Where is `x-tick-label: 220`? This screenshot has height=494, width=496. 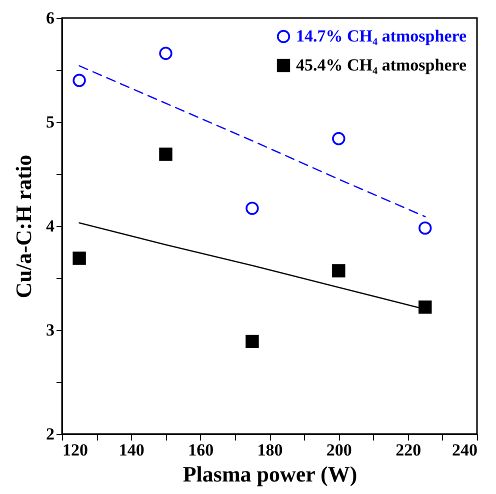 x-tick-label: 220 is located at coordinates (409, 450).